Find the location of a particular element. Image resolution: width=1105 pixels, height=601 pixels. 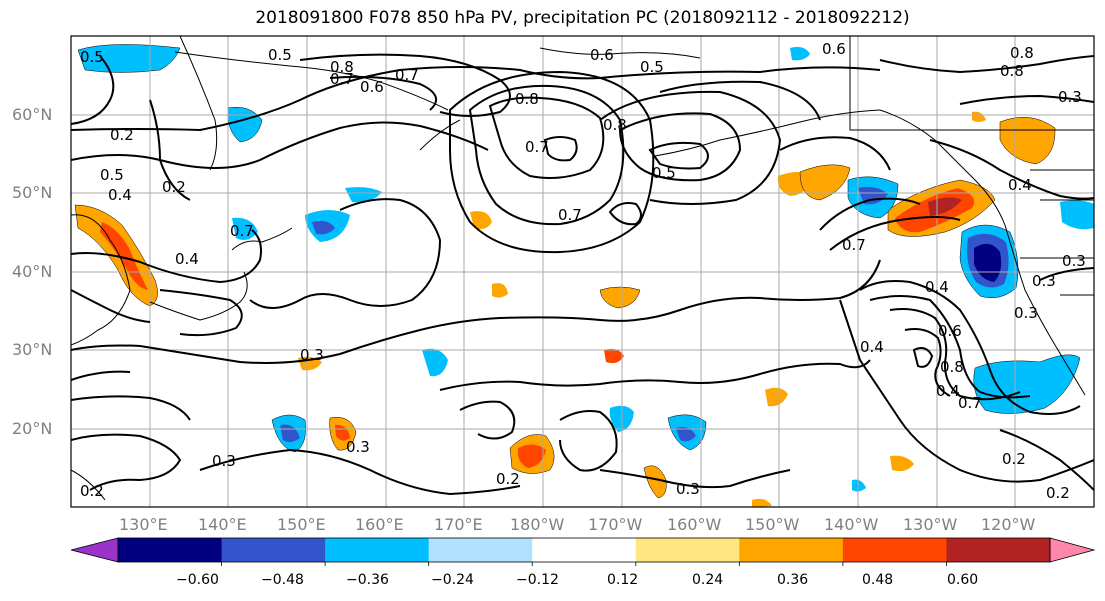

colorbar-tick-label: 0.24 is located at coordinates (708, 580).